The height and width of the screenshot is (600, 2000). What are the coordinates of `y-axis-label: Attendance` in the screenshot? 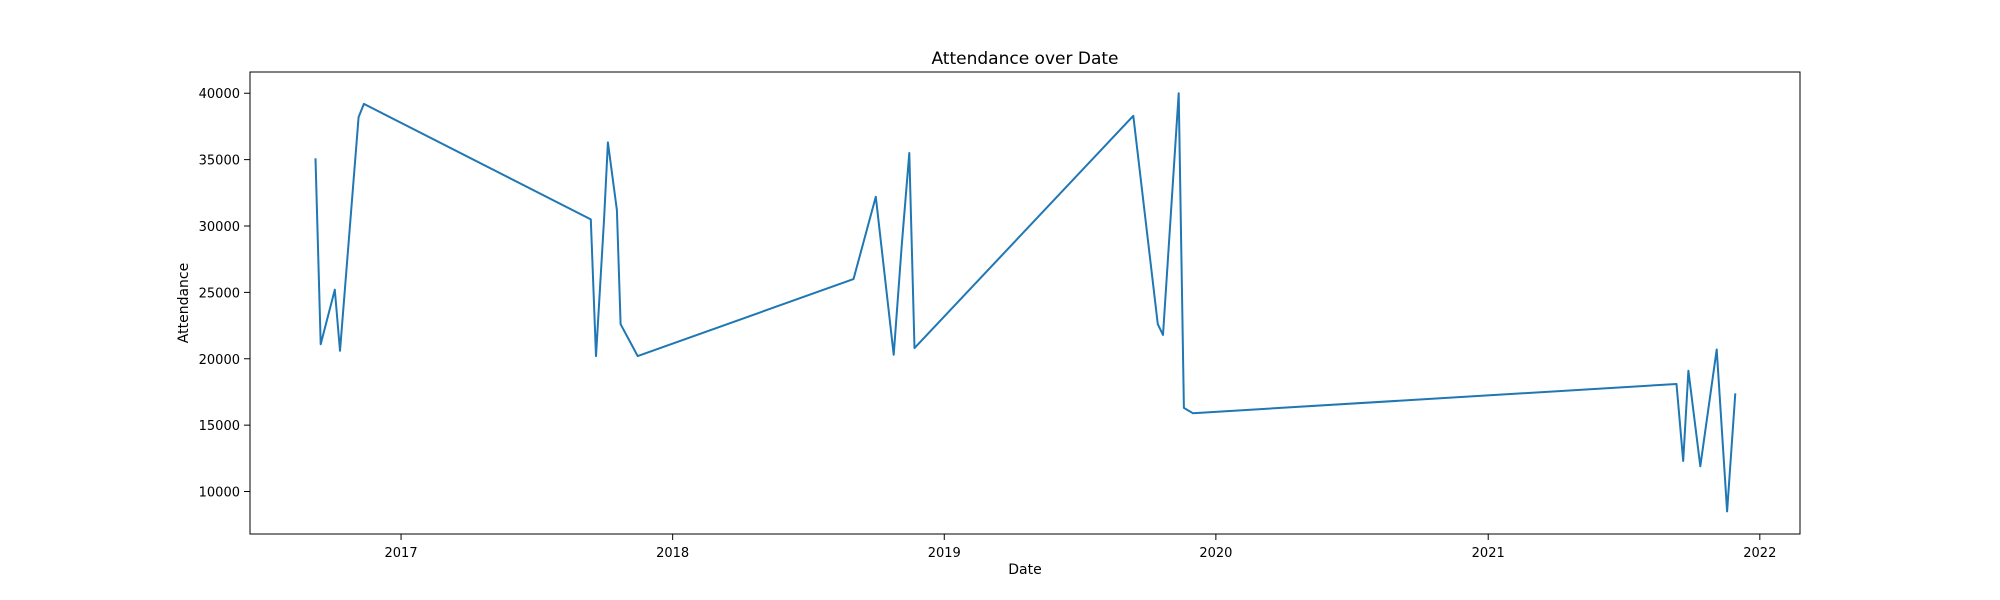 It's located at (184, 303).